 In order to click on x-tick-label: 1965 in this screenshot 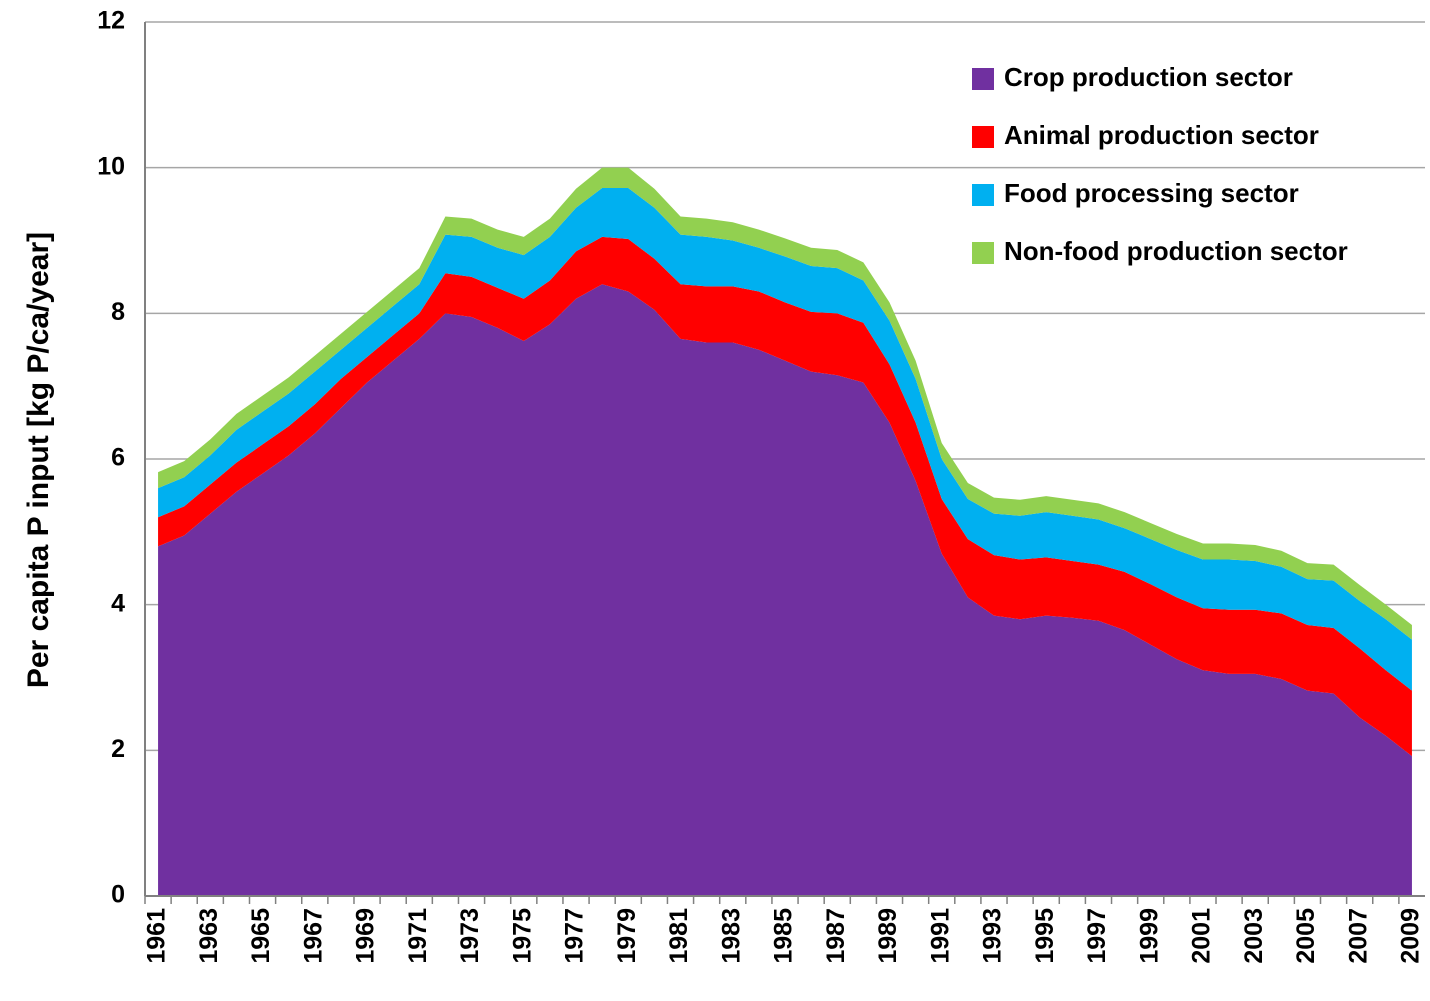, I will do `click(261, 936)`.